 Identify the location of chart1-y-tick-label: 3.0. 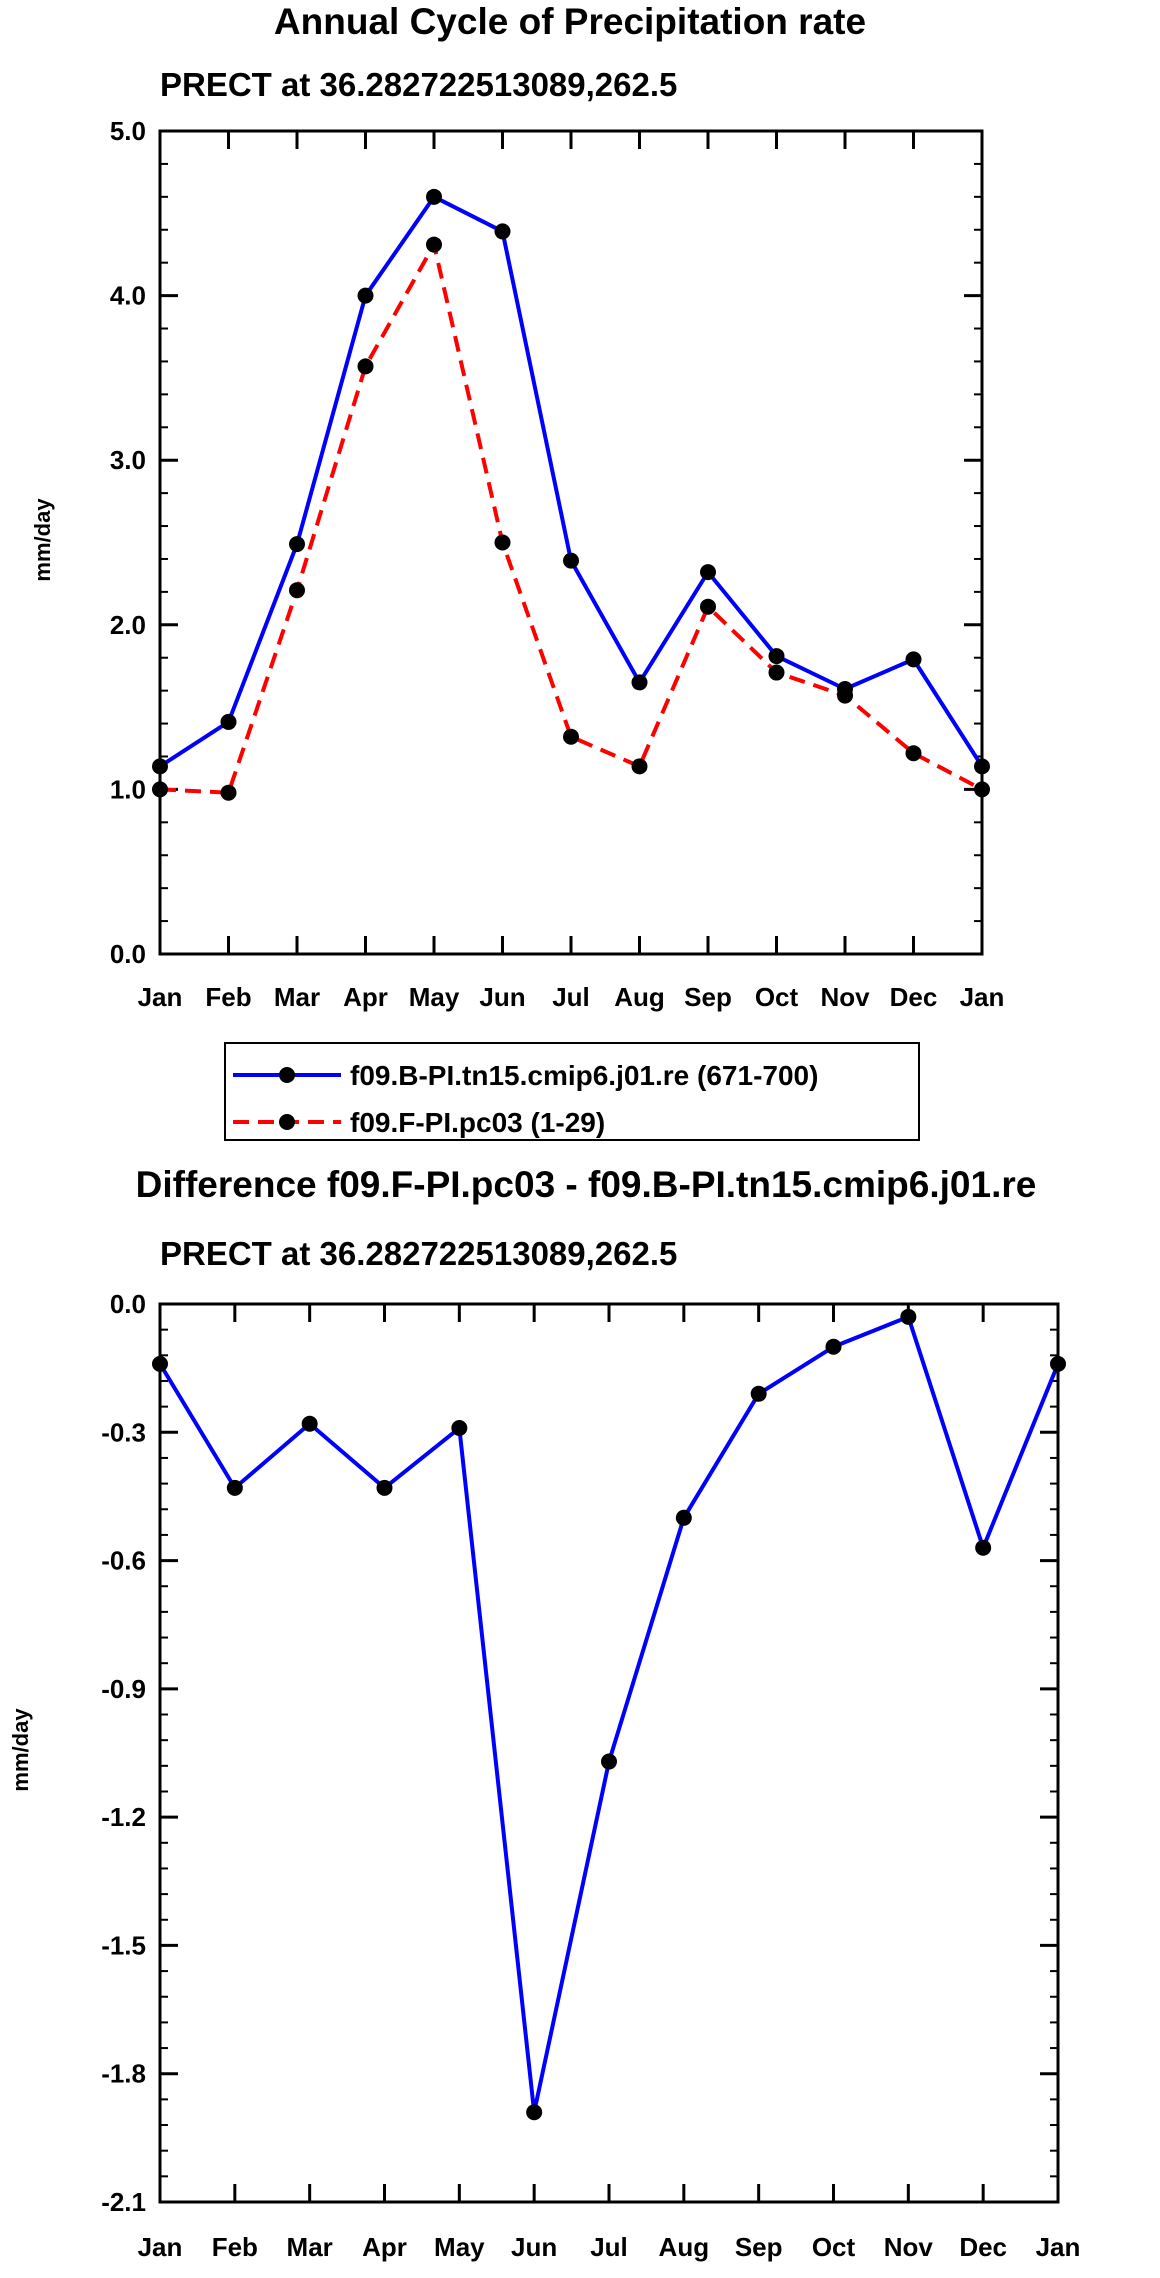
(128, 460).